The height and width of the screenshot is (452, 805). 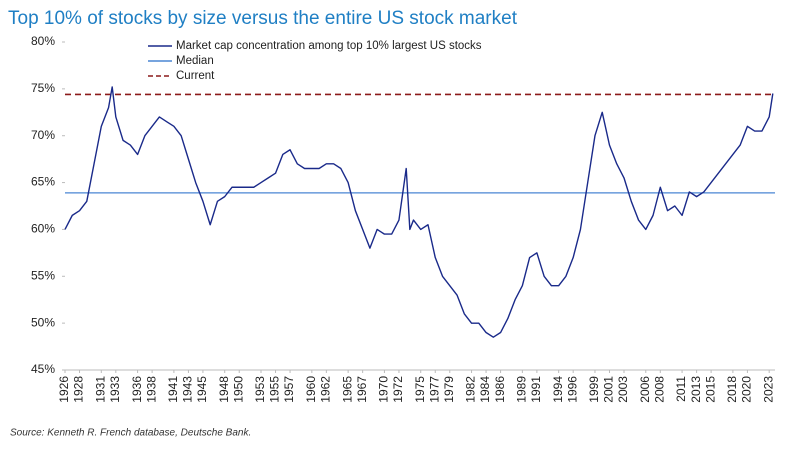 I want to click on x-tick-label: 1938, so click(x=151, y=389).